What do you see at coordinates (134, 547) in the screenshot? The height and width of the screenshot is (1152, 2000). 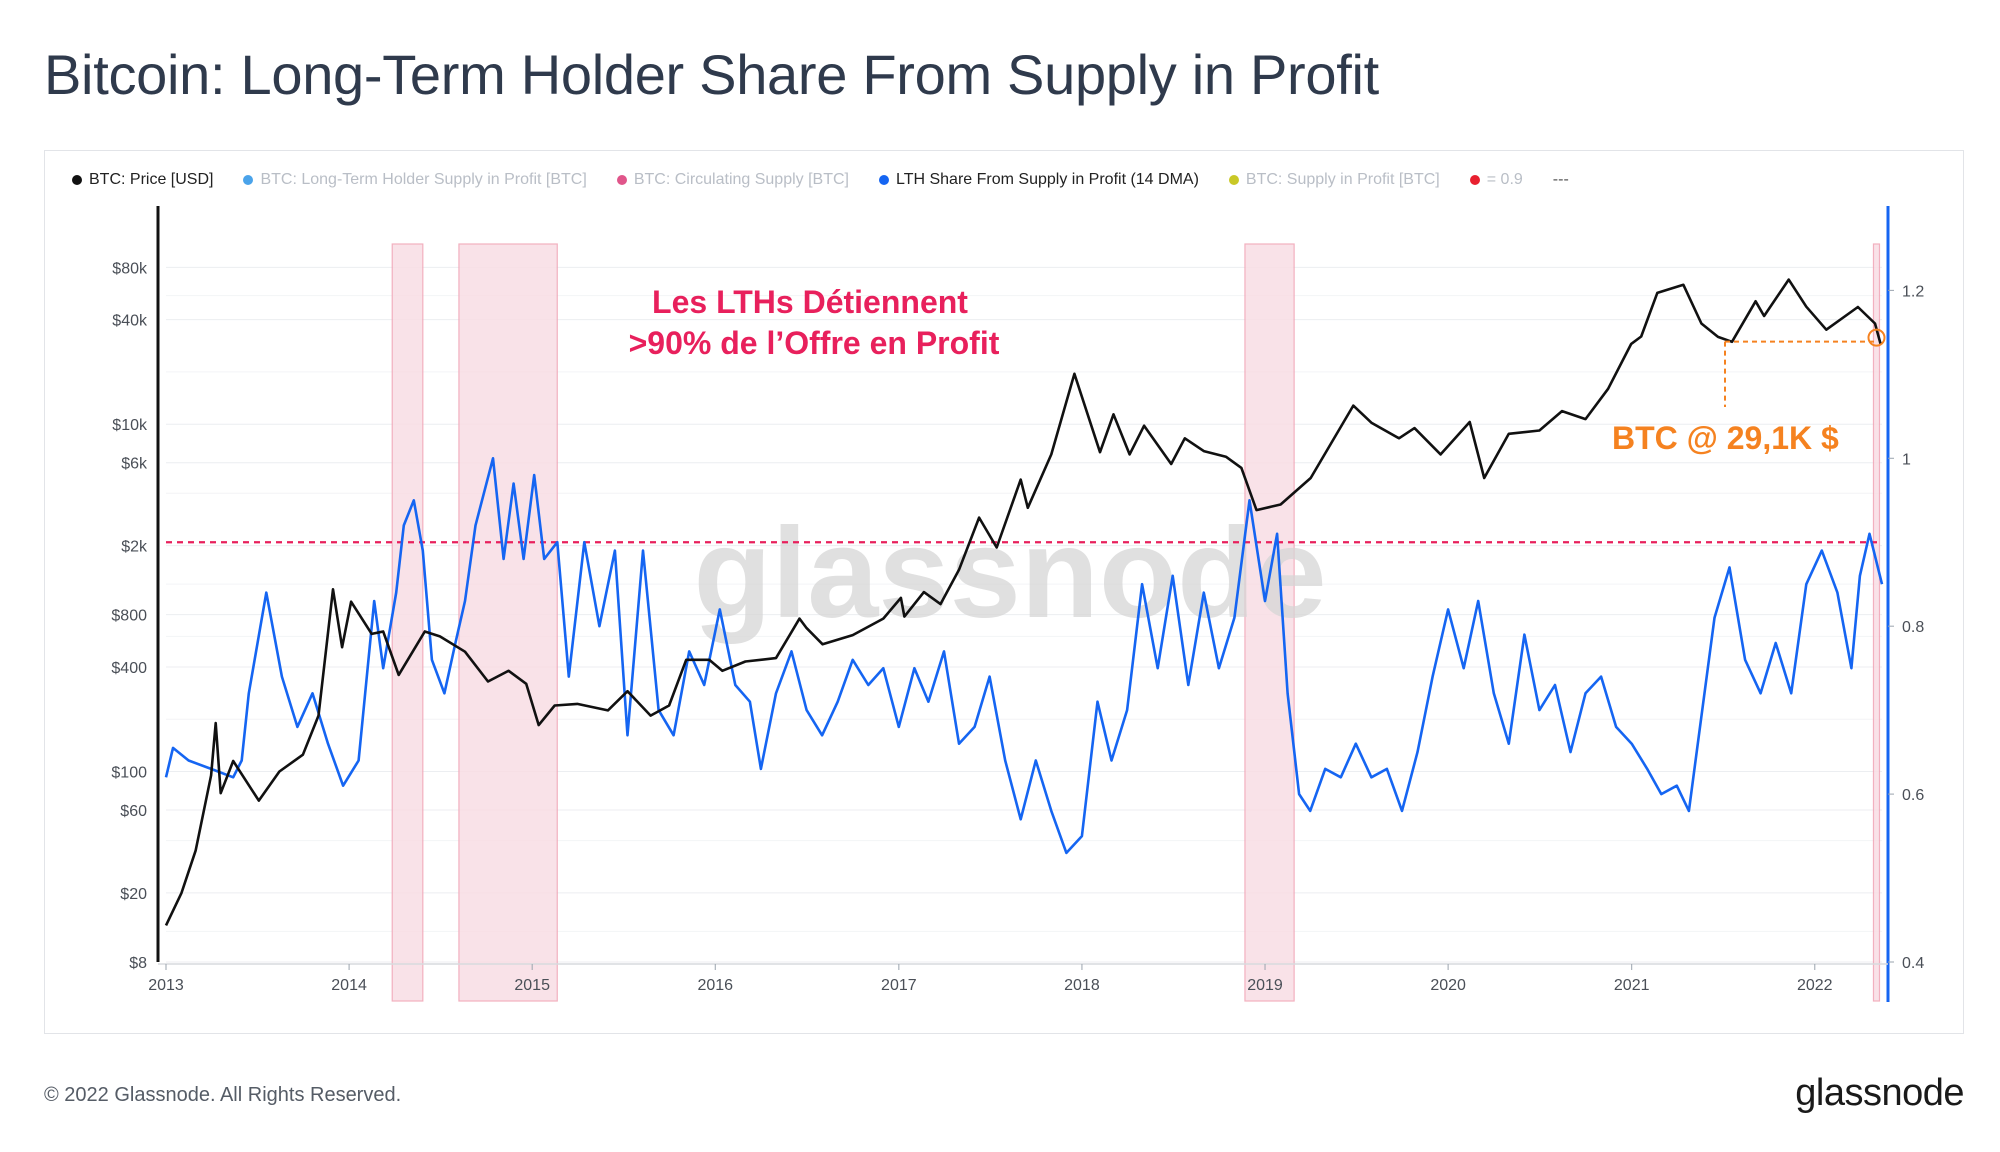 I see `y-left-tick-label: $2k` at bounding box center [134, 547].